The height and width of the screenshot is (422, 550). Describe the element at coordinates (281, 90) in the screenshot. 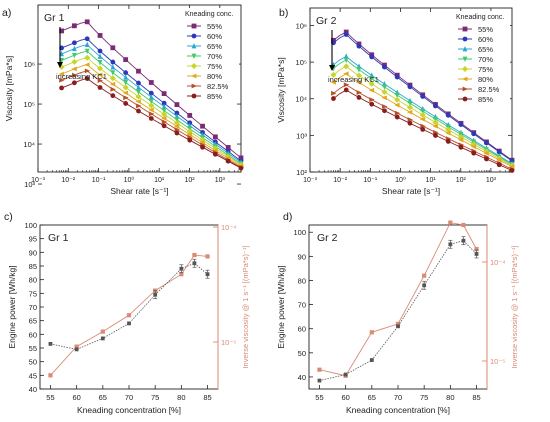

I see `y-axis-title: Viscosity [mPa*s]` at that location.